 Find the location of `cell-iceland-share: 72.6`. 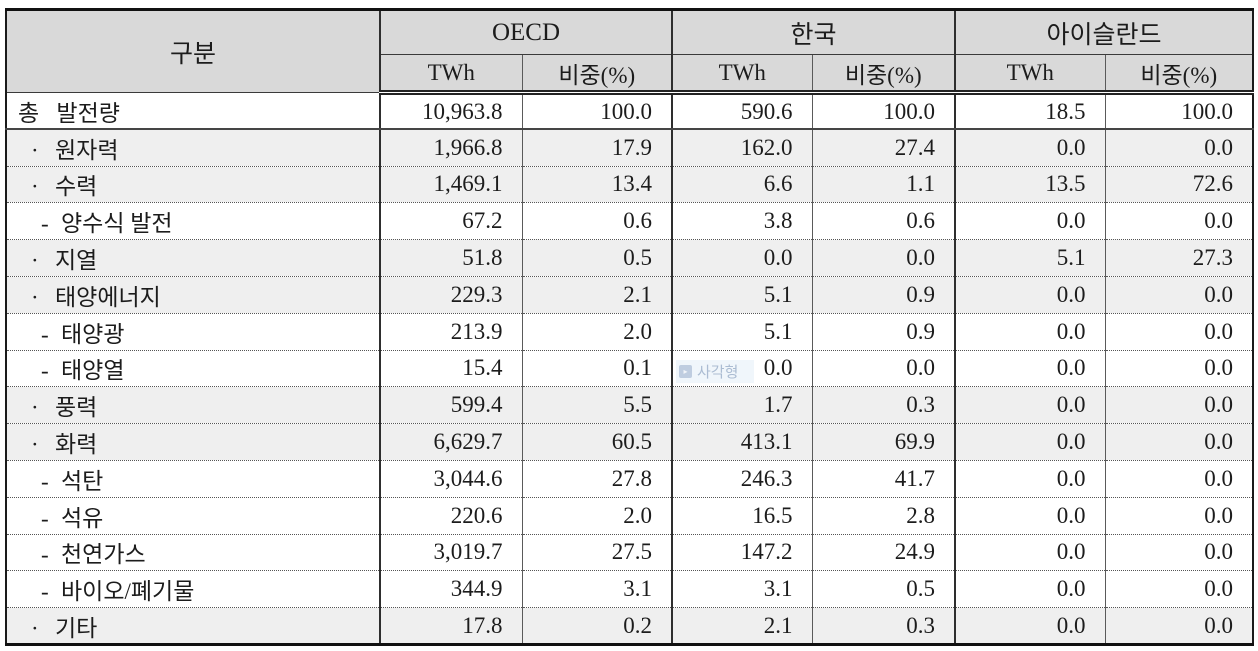

cell-iceland-share: 72.6 is located at coordinates (1179, 184).